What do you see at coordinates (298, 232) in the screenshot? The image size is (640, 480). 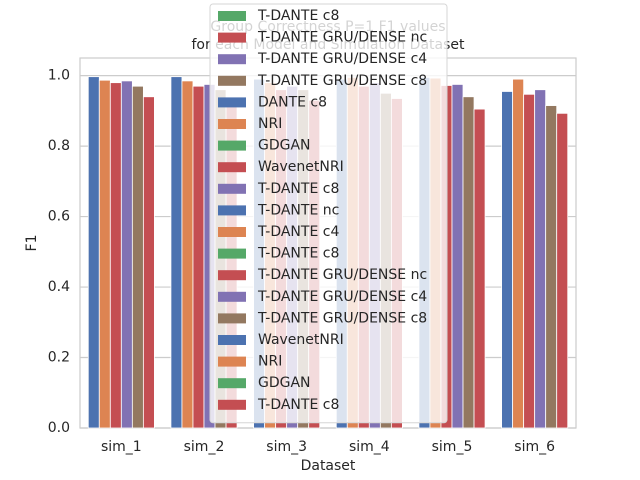 I see `legend-label: T-DANTE c4` at bounding box center [298, 232].